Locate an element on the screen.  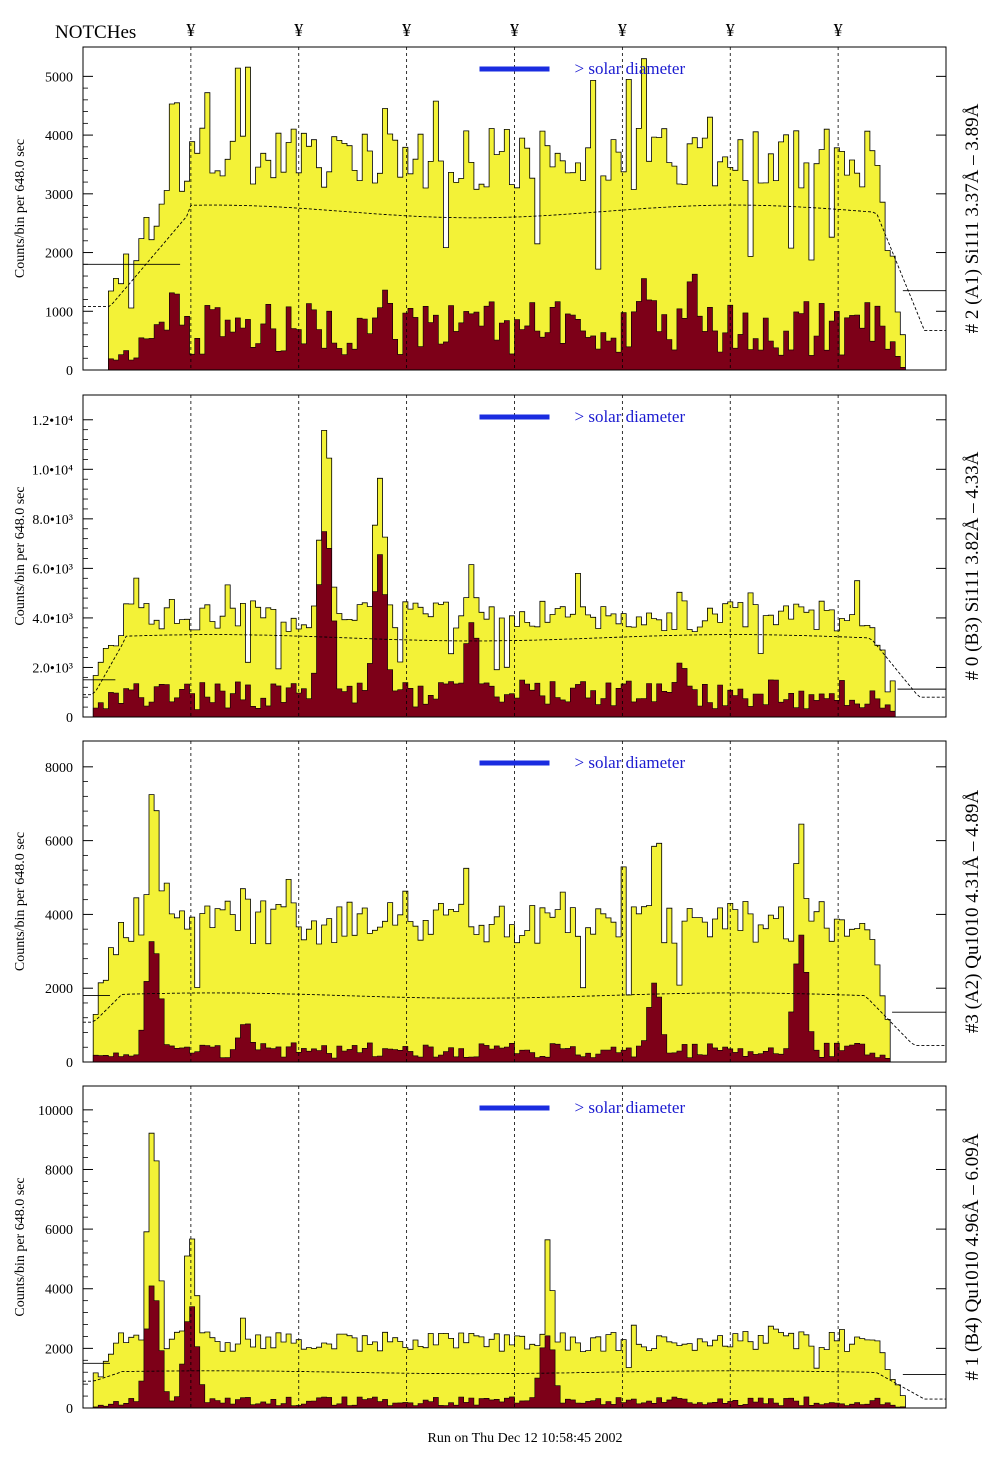
notch-symbol-4: ¥ is located at coordinates (514, 30).